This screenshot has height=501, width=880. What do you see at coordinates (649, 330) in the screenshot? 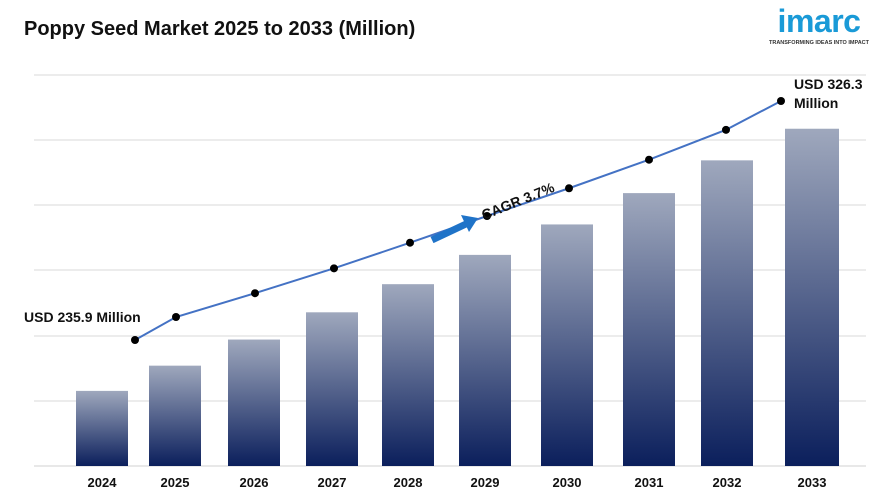
I see `bar-2031` at bounding box center [649, 330].